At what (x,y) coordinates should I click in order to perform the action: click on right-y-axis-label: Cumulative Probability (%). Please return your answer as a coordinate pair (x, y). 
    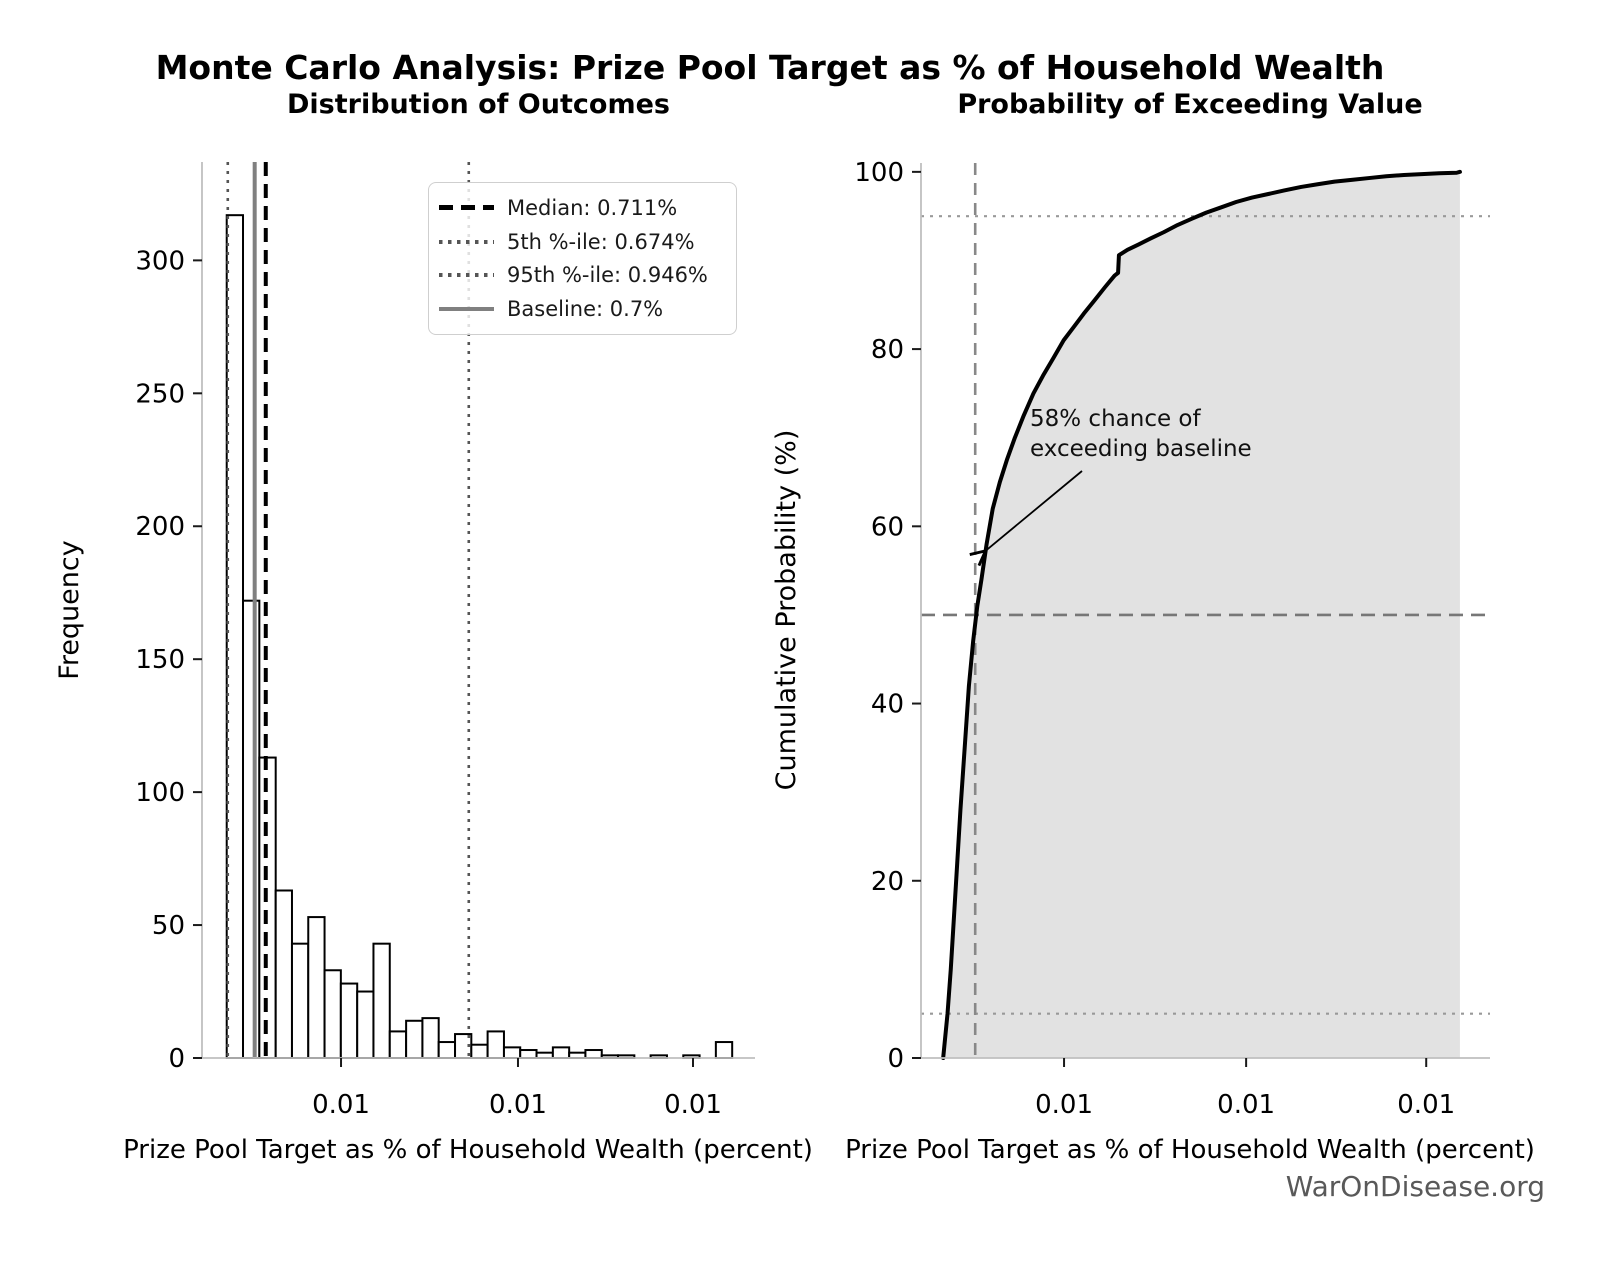
    Looking at the image, I should click on (786, 610).